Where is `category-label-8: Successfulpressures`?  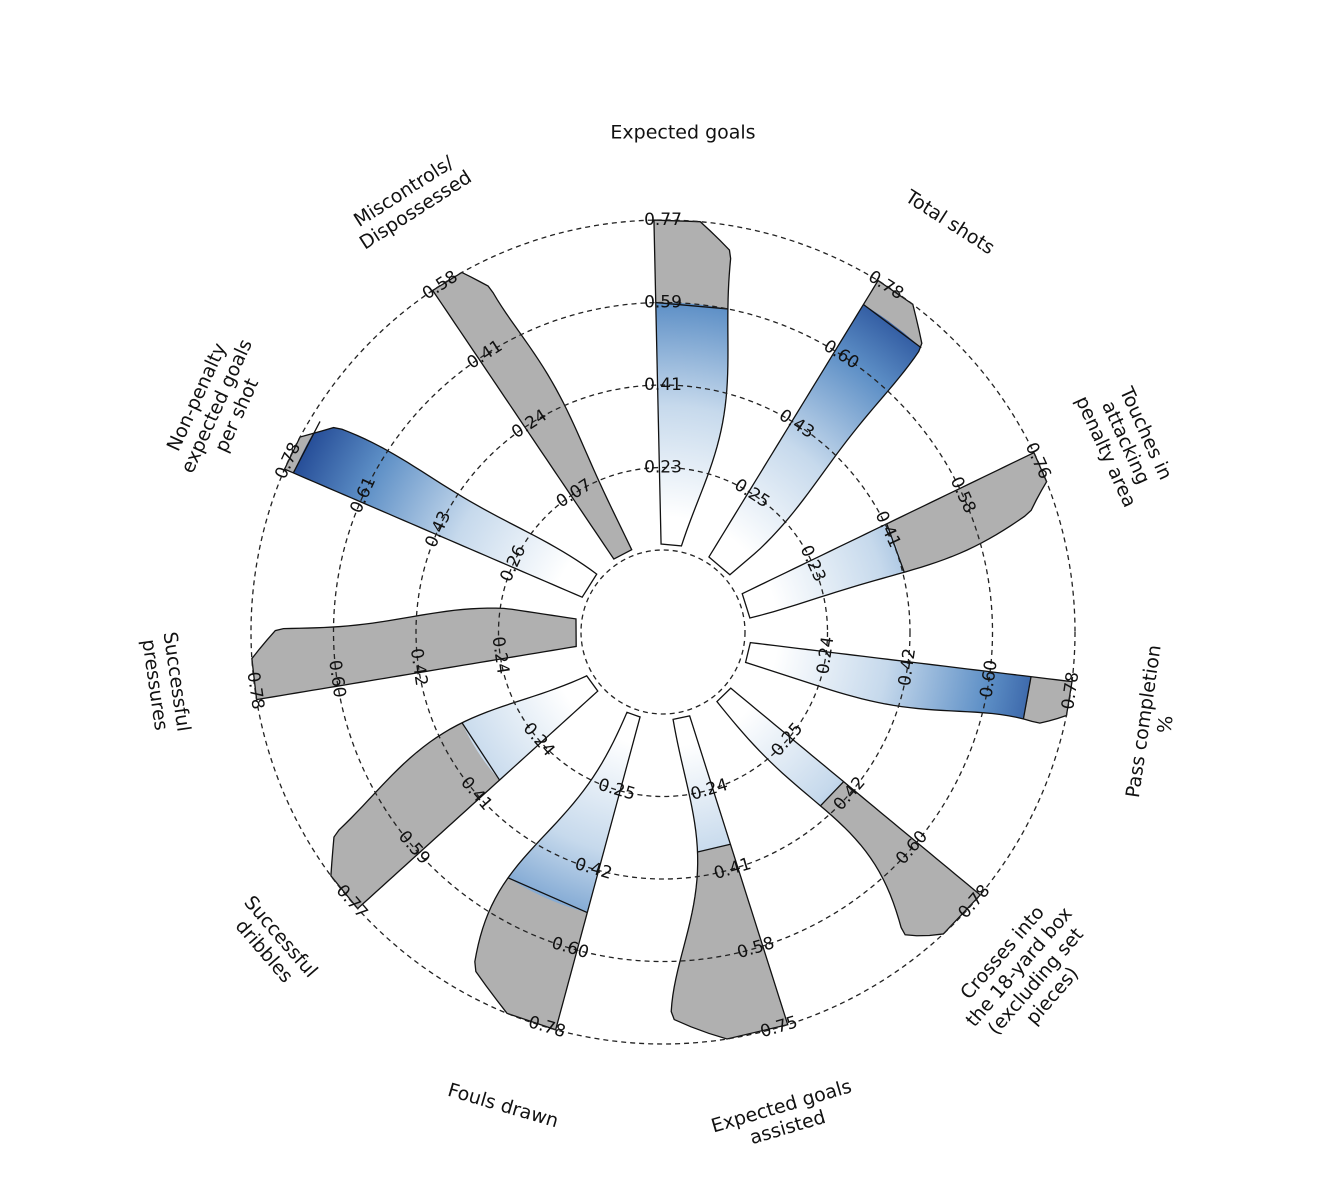
category-label-8: Successfulpressures is located at coordinates (166, 683).